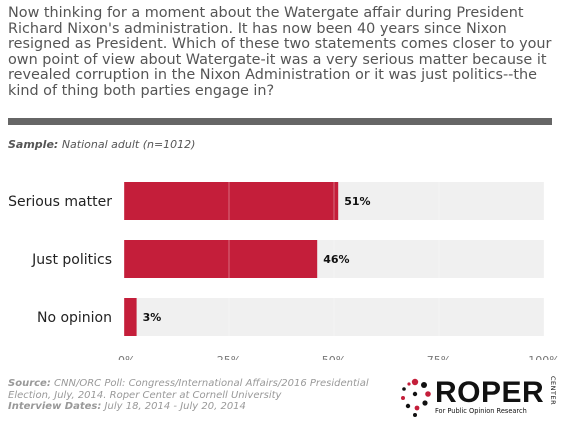  What do you see at coordinates (543, 357) in the screenshot?
I see `tick-label: 100%` at bounding box center [543, 357].